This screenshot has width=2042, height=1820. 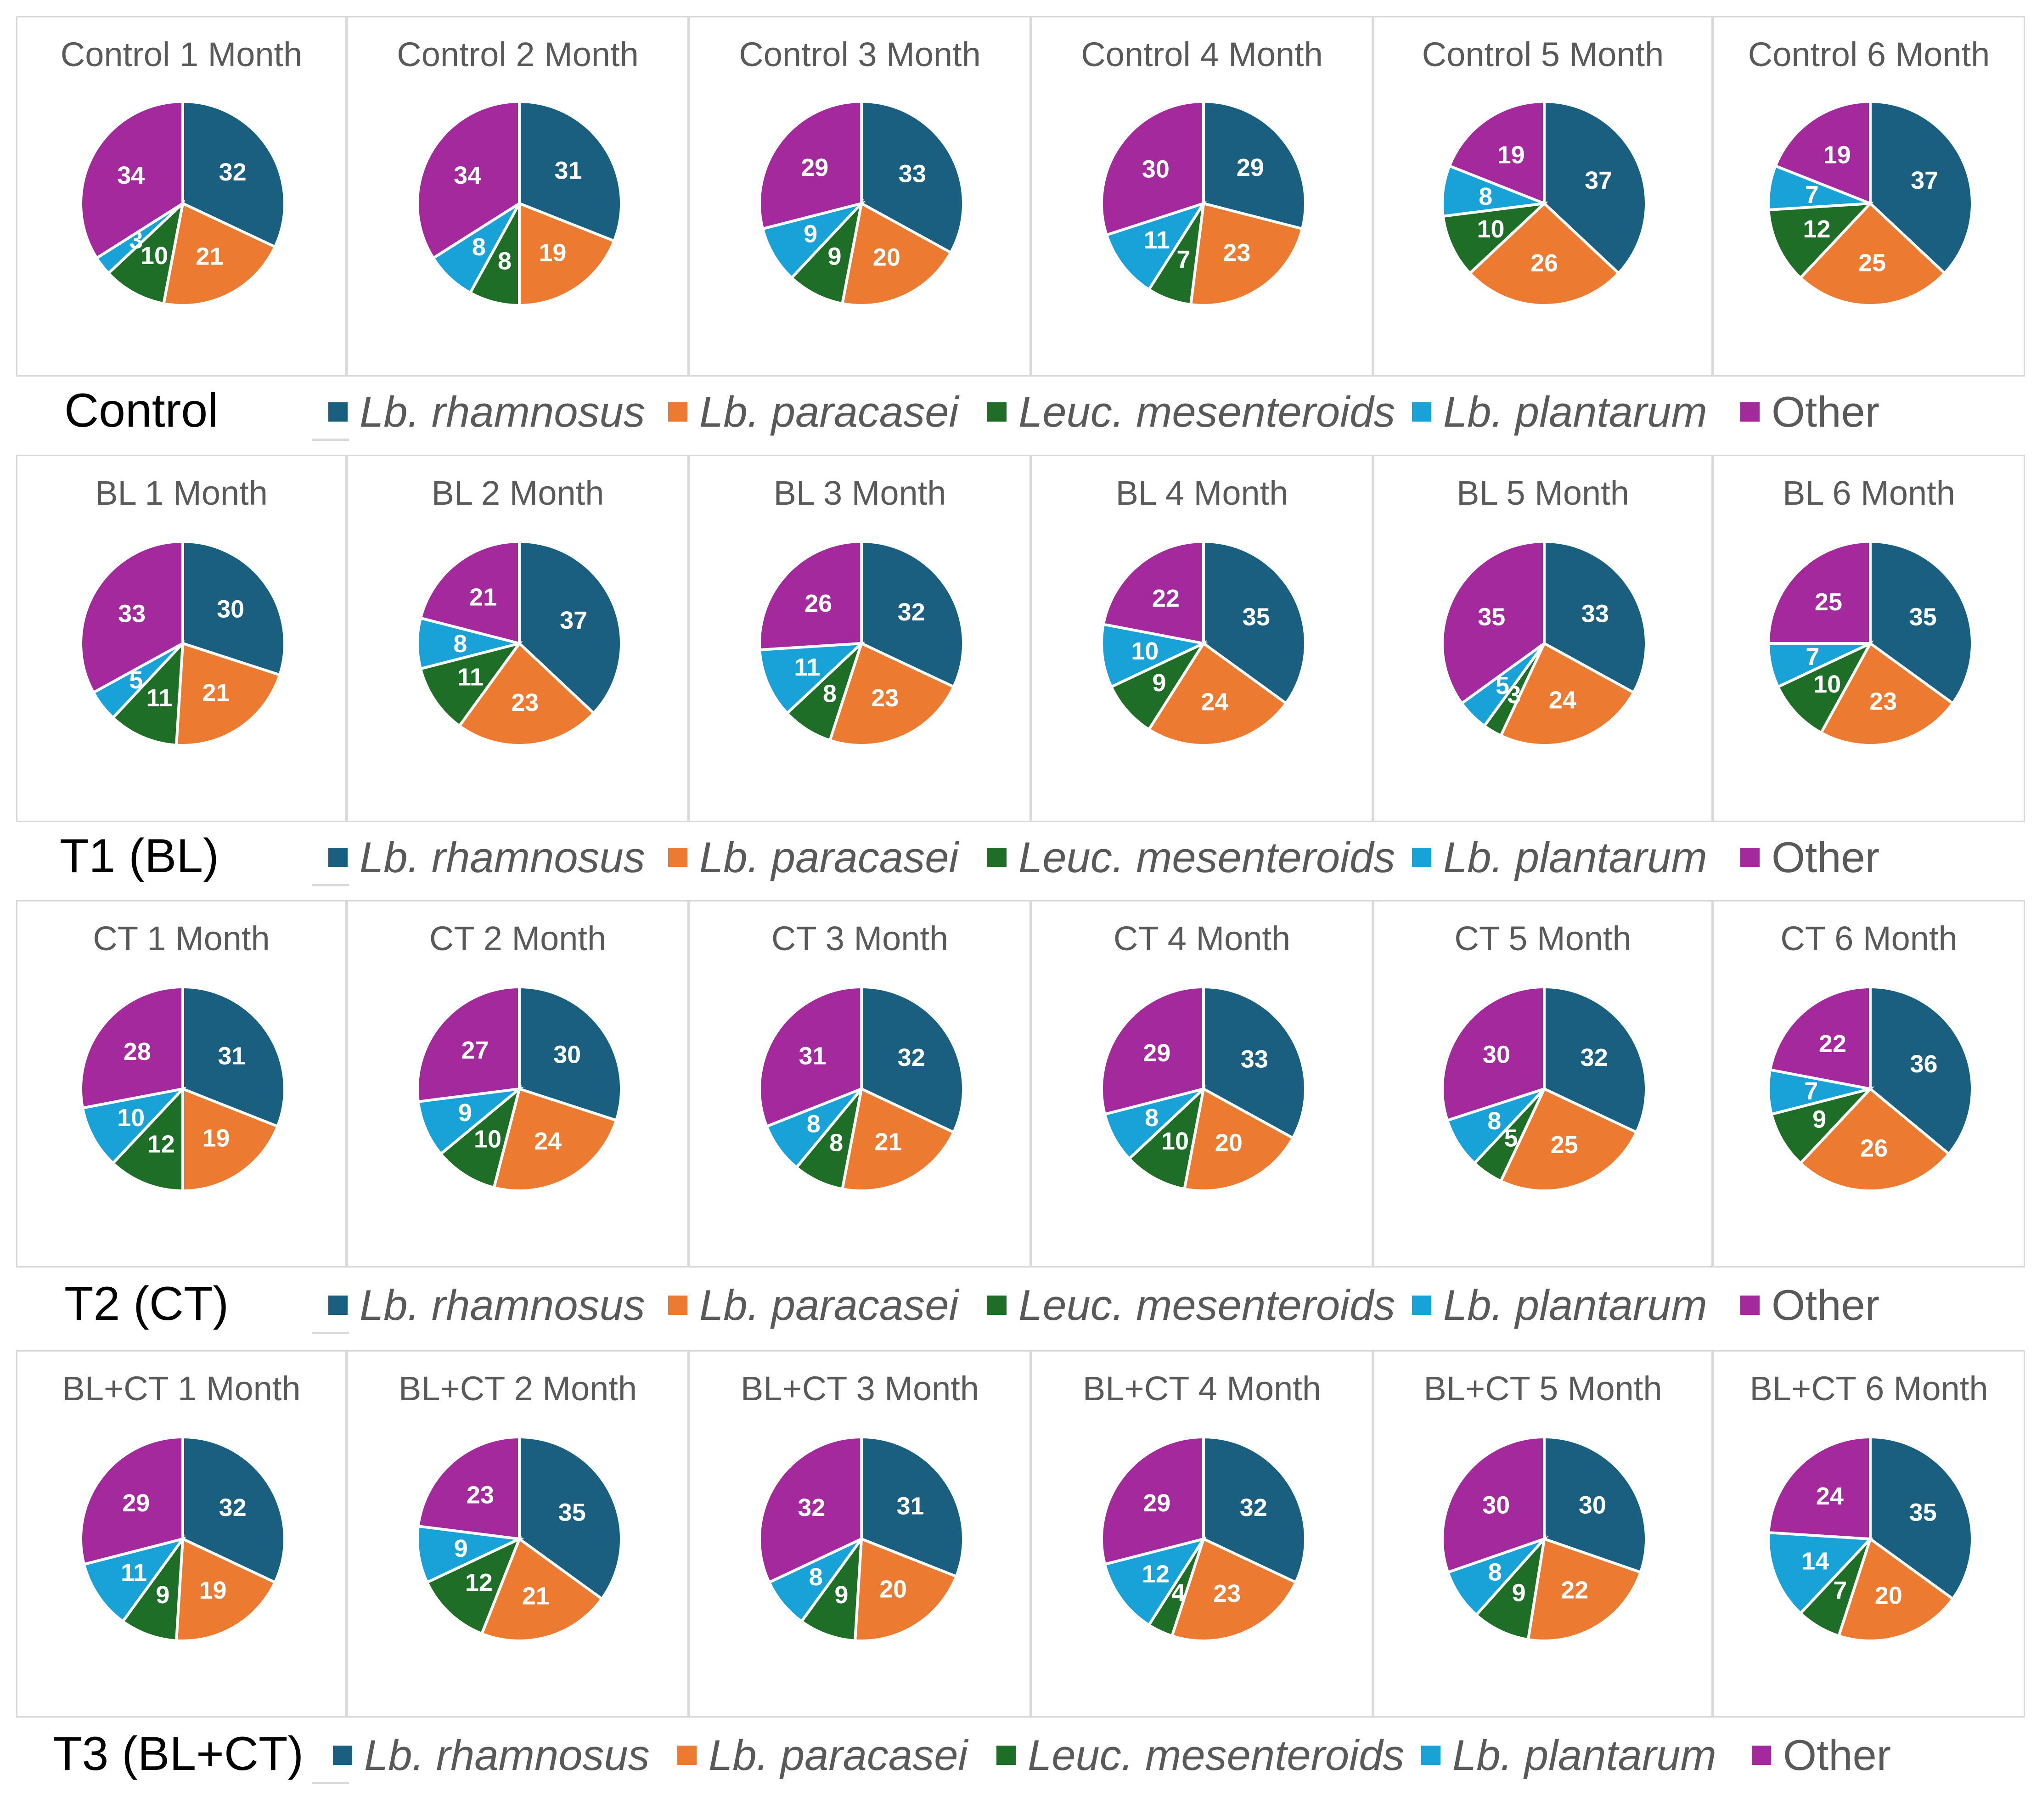 I want to click on pie-chart: 37 23 11 821, so click(x=519, y=643).